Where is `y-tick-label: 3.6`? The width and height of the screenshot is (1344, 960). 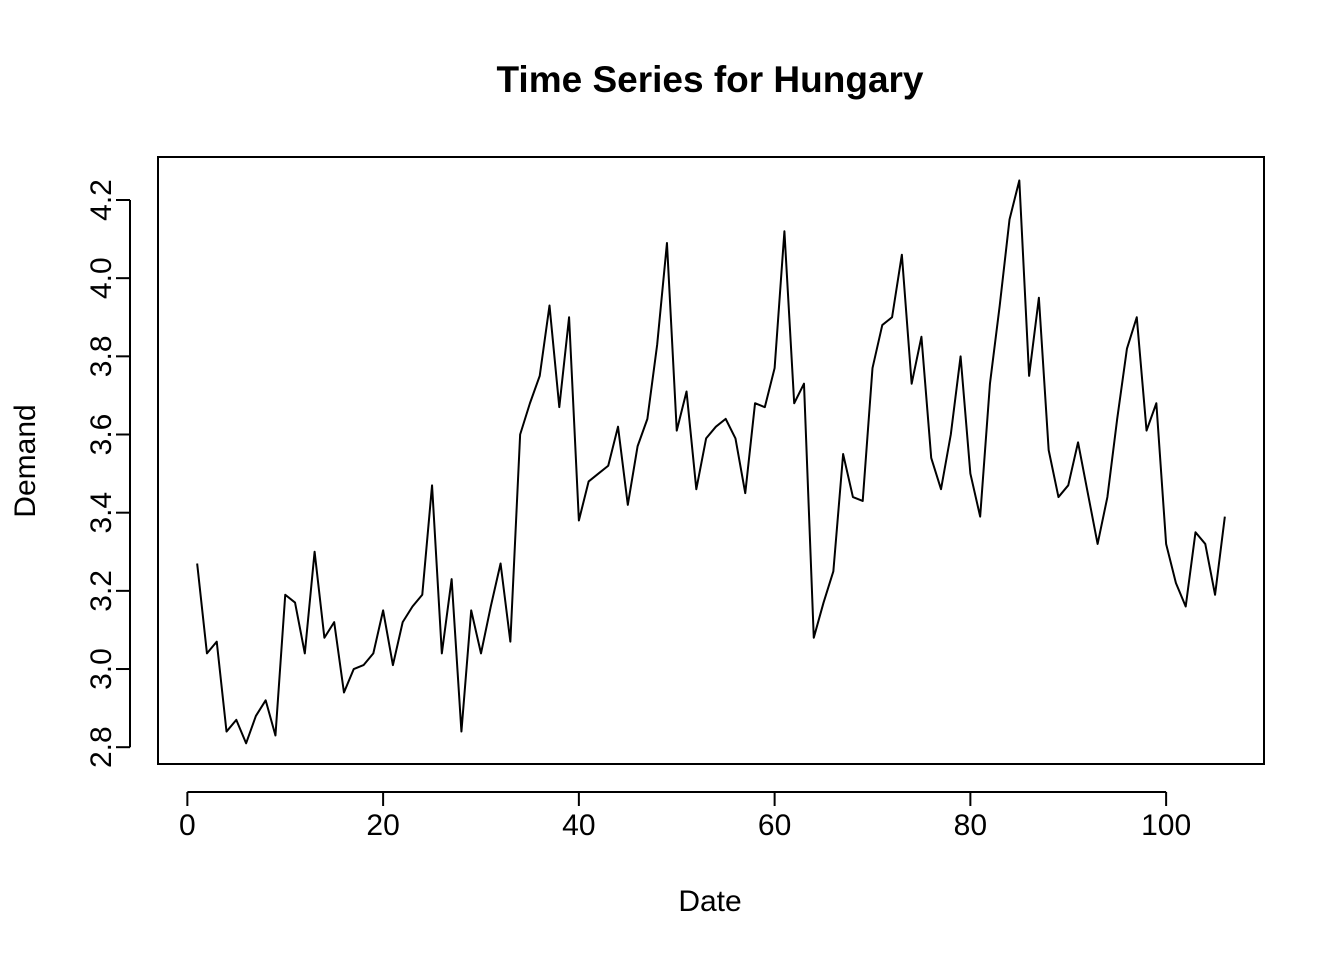
y-tick-label: 3.6 is located at coordinates (101, 435).